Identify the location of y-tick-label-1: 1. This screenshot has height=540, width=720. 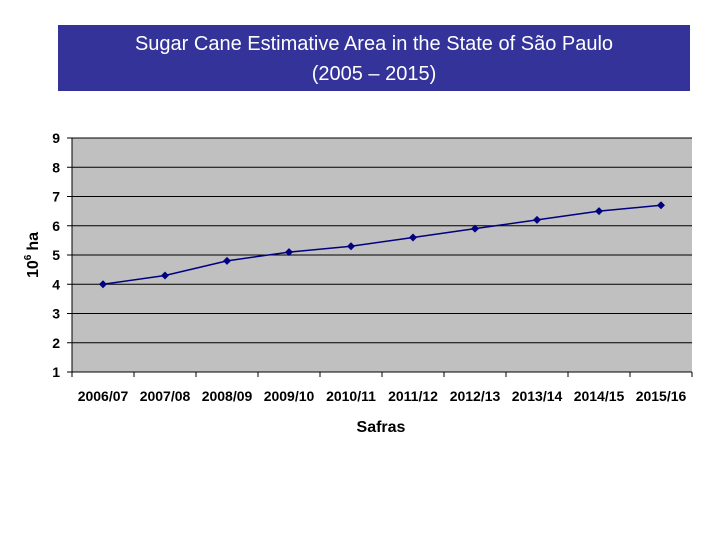
(56, 372).